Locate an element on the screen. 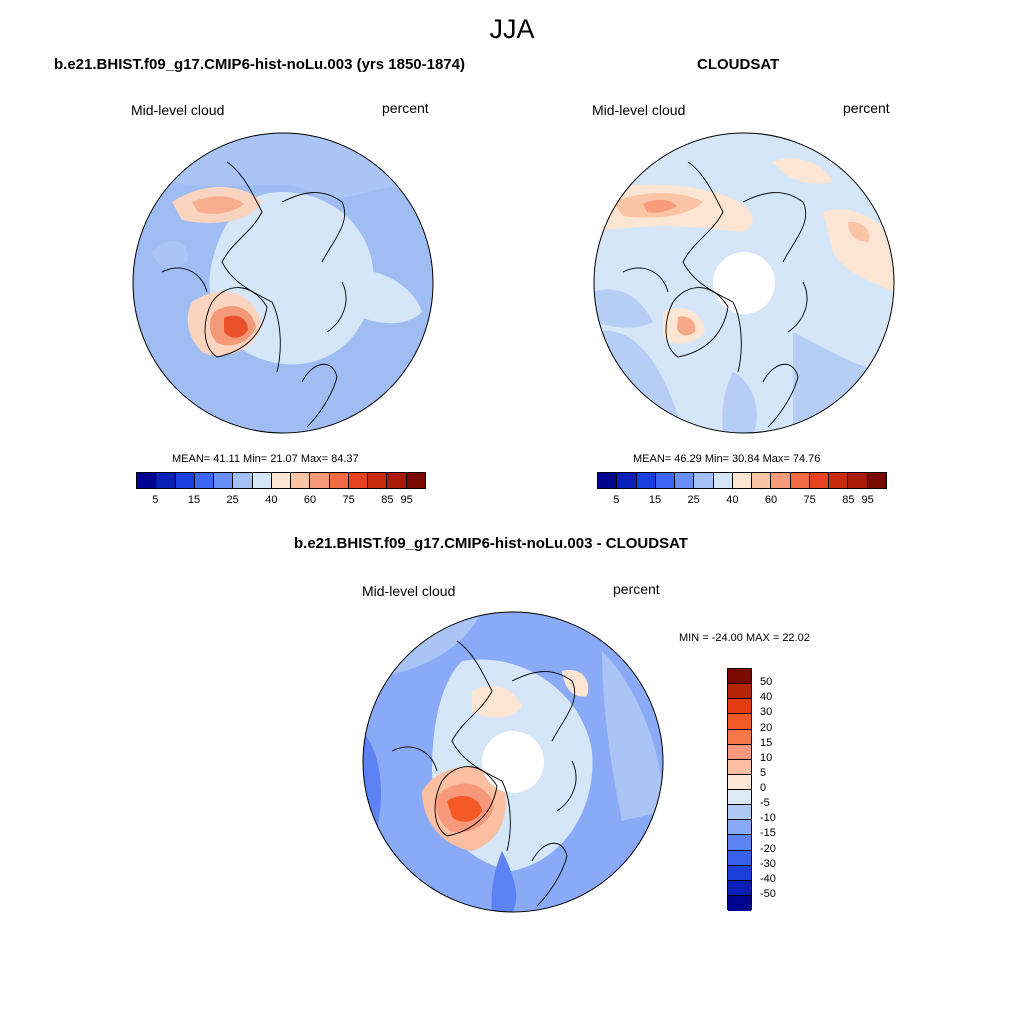 The width and height of the screenshot is (1024, 1024). panel-2-units: percent is located at coordinates (866, 108).